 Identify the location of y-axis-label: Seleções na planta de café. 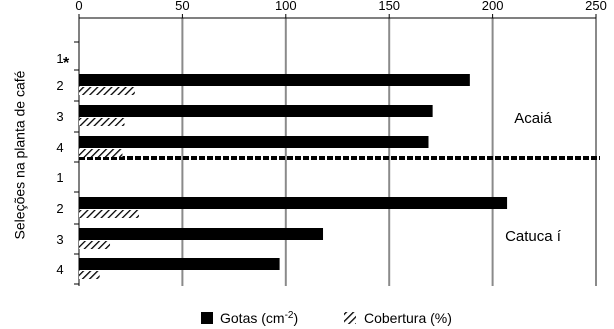
(20, 154).